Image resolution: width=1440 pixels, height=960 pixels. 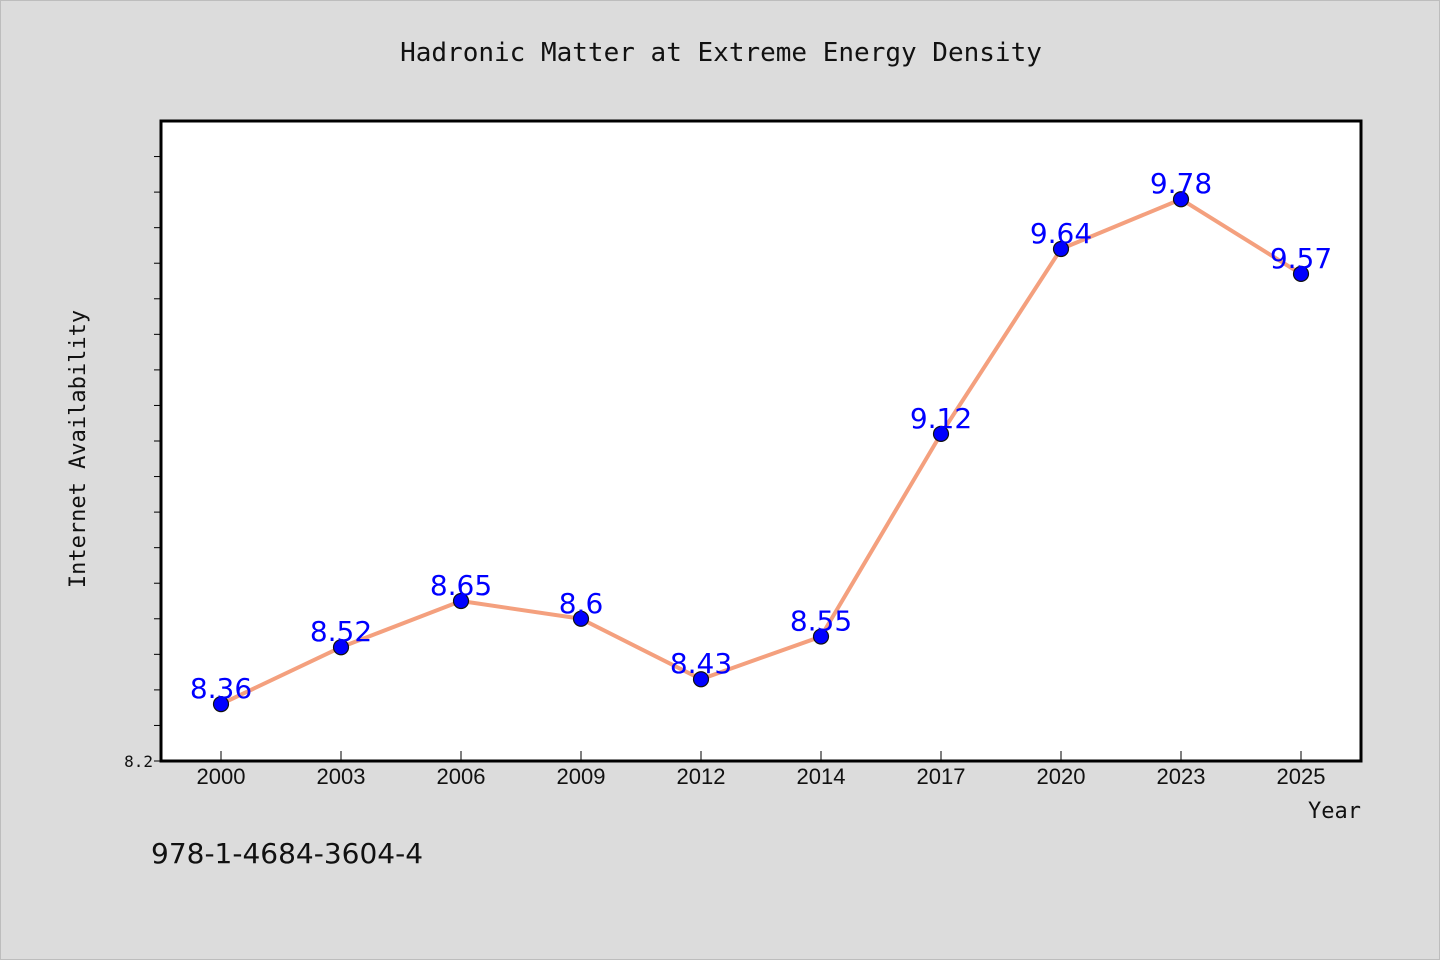 What do you see at coordinates (157, 459) in the screenshot?
I see `y-axis-ticks` at bounding box center [157, 459].